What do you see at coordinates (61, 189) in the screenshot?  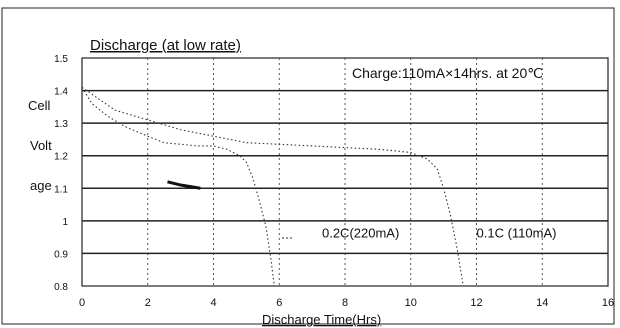 I see `y-tick-label: 1.1` at bounding box center [61, 189].